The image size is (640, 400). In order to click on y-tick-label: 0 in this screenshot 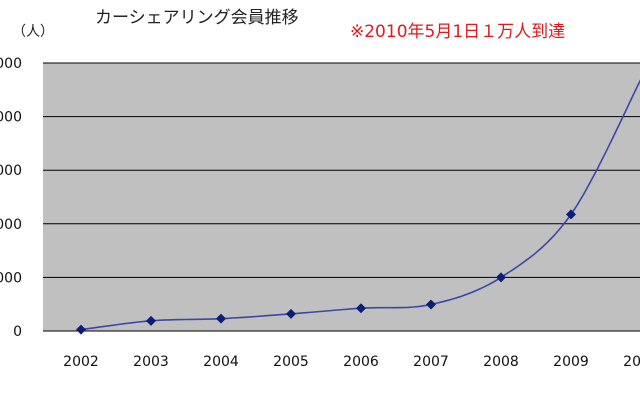, I will do `click(17, 332)`.